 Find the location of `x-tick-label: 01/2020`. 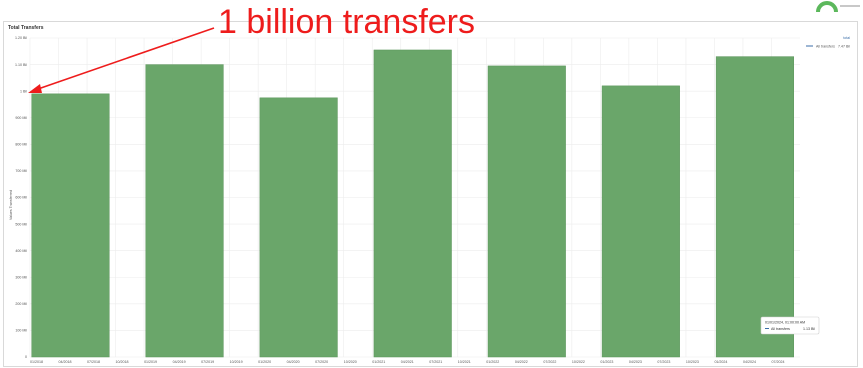

x-tick-label: 01/2020 is located at coordinates (264, 362).